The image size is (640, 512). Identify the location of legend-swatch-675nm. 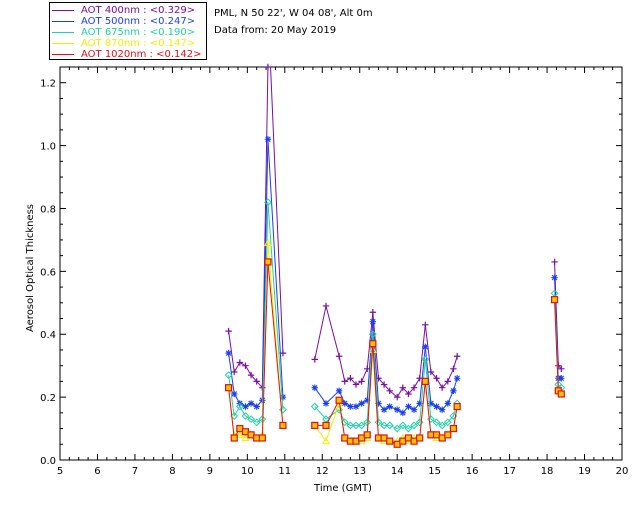
(63, 32).